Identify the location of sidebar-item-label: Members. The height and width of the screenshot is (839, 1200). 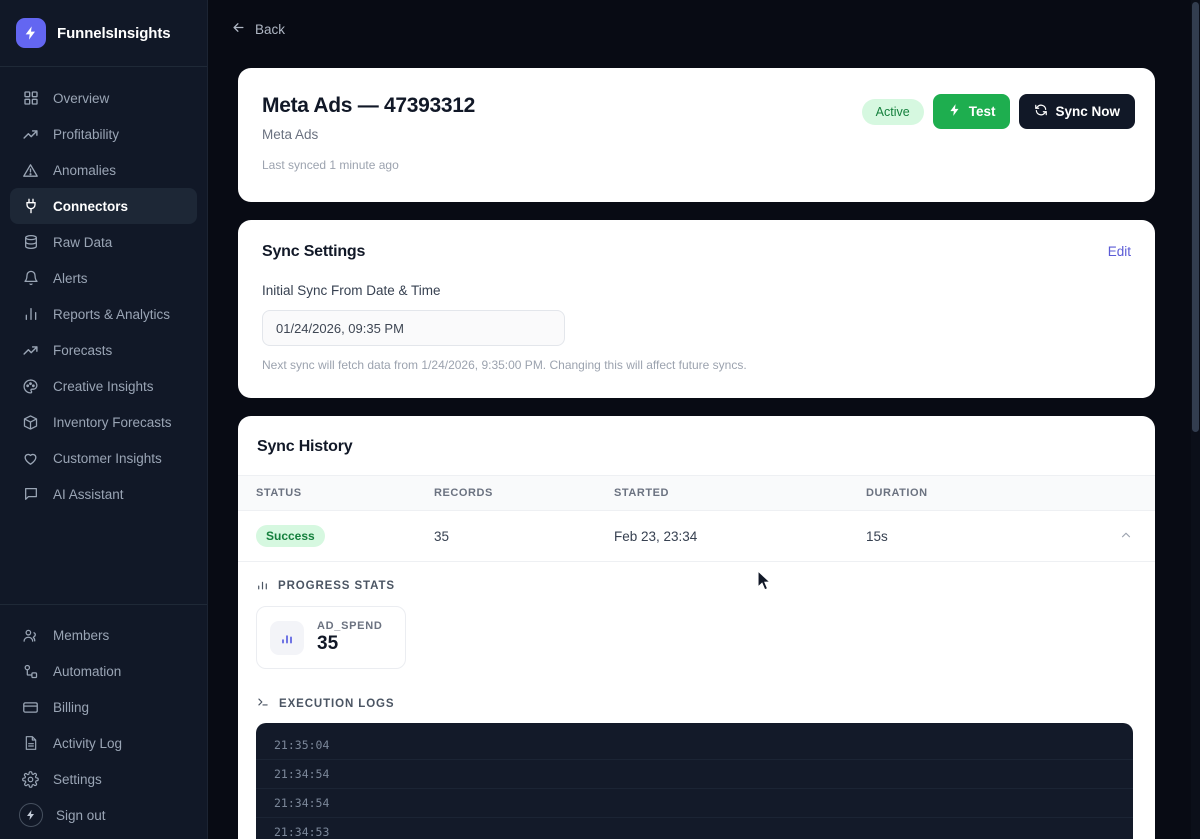
(81, 635).